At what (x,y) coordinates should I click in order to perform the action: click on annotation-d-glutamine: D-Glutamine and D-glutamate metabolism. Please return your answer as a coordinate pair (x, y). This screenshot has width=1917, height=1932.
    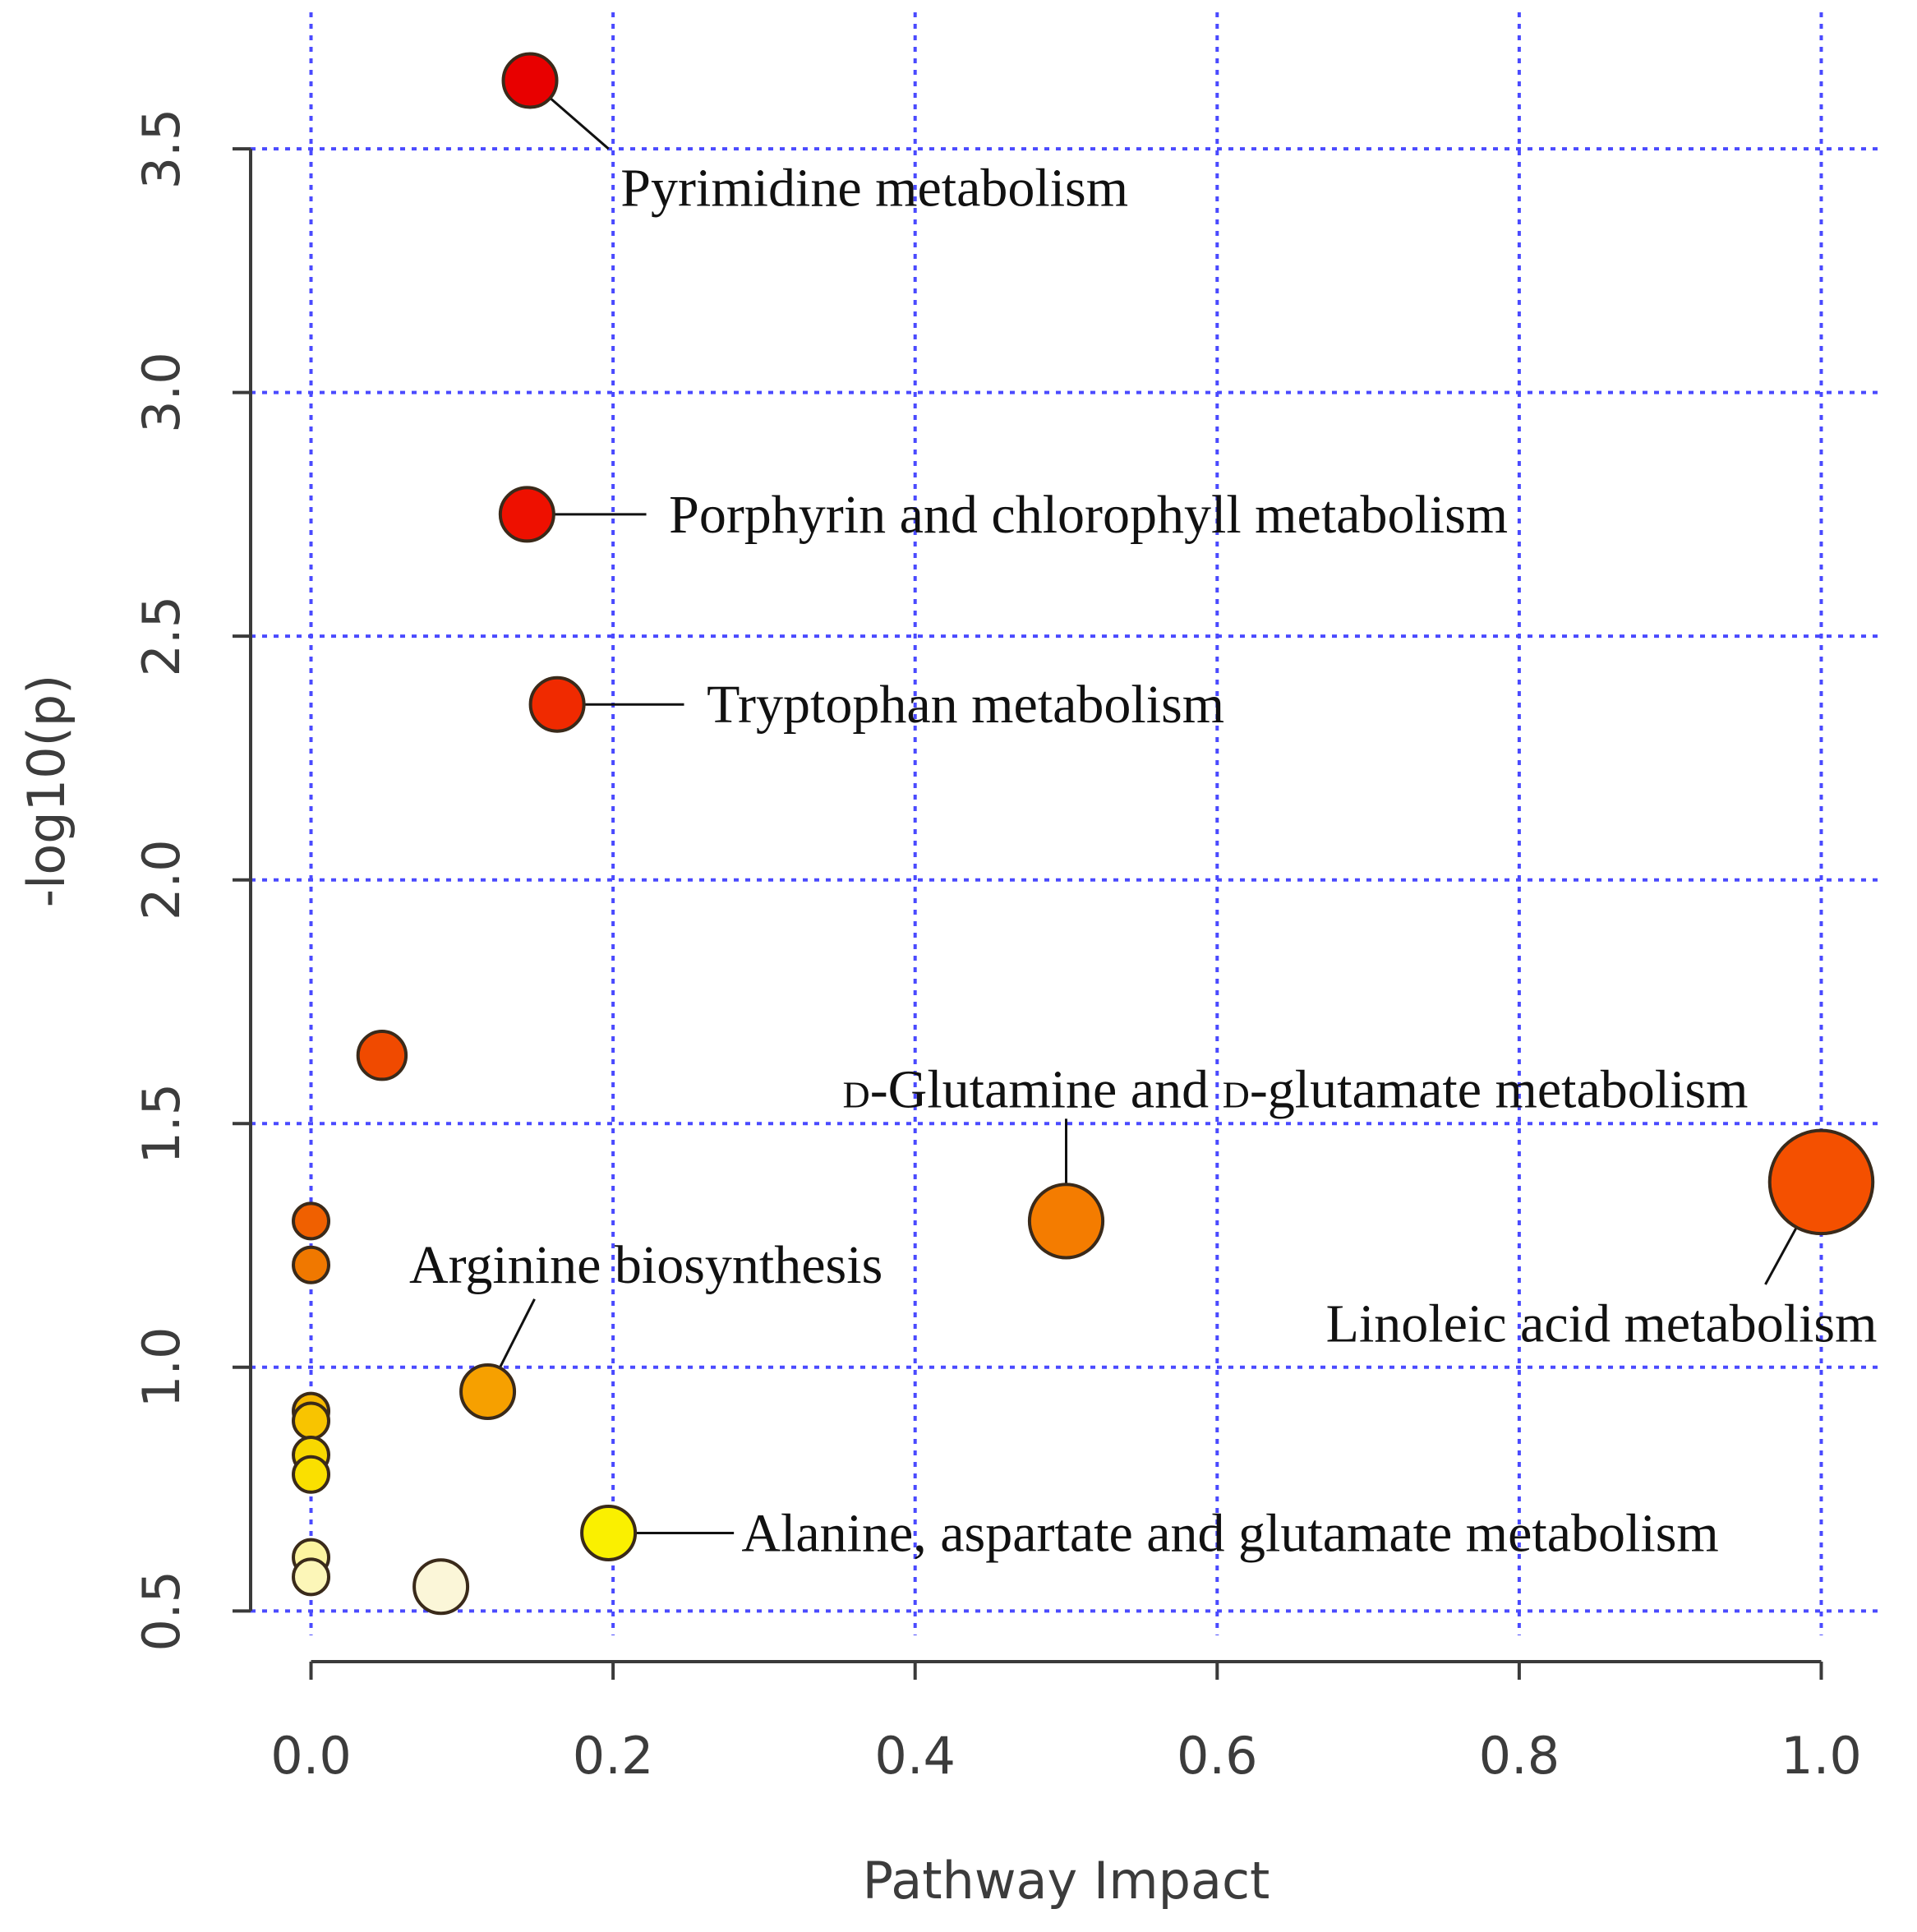
    Looking at the image, I should click on (1295, 1090).